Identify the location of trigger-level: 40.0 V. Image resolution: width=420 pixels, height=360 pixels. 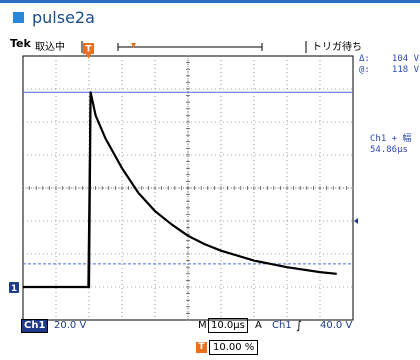
(336, 325).